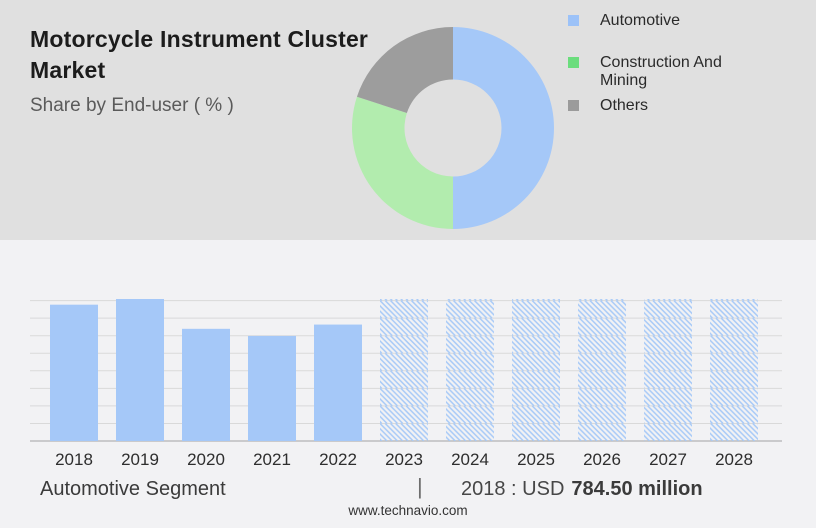 The height and width of the screenshot is (528, 816). What do you see at coordinates (404, 459) in the screenshot?
I see `x-axis-label-2023: 2023` at bounding box center [404, 459].